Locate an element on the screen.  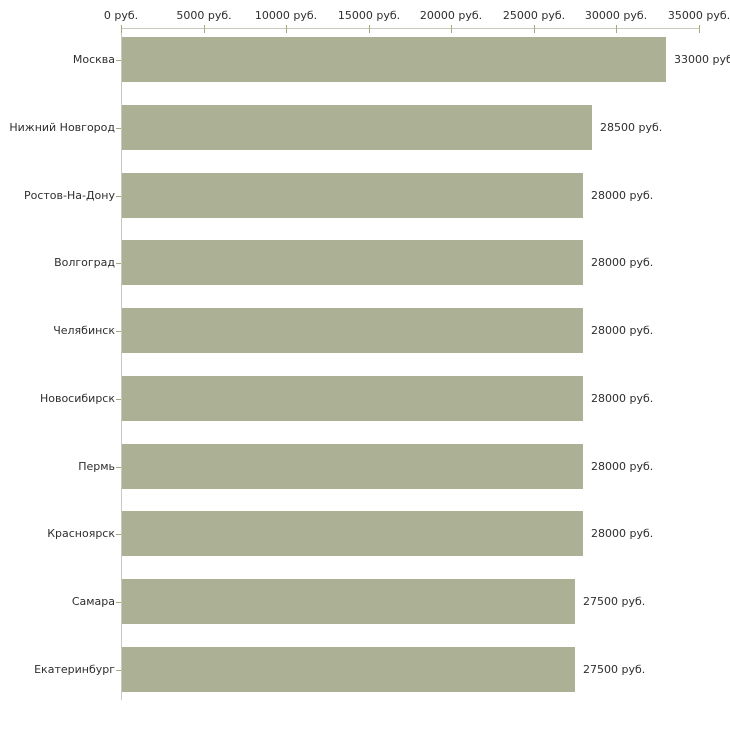
x-tick-label: 15000 руб. is located at coordinates (369, 15).